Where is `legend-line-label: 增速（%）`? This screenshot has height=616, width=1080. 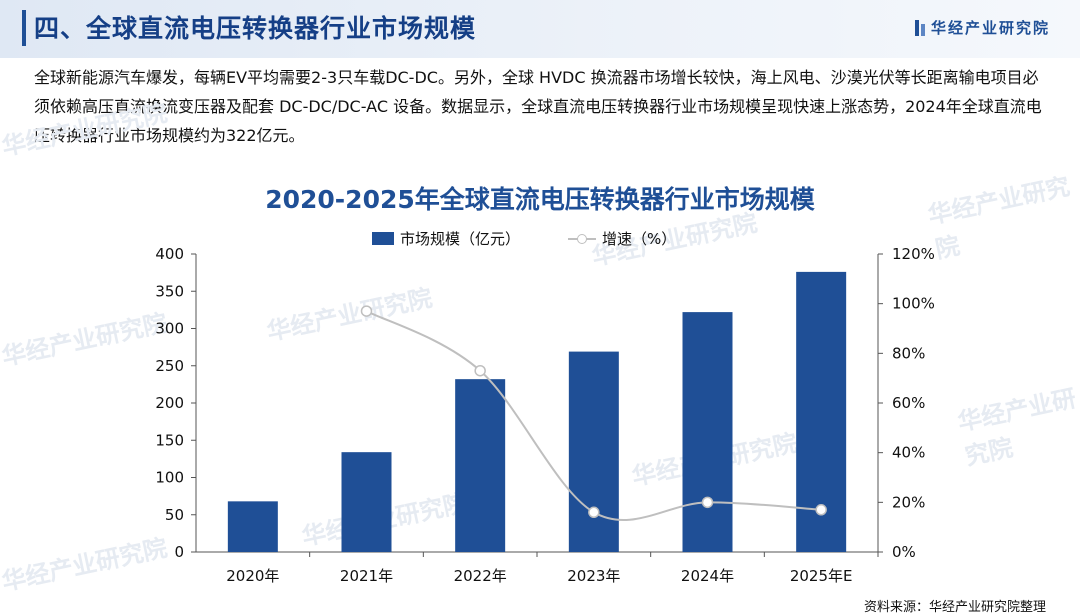
legend-line-label: 增速（%） is located at coordinates (639, 239).